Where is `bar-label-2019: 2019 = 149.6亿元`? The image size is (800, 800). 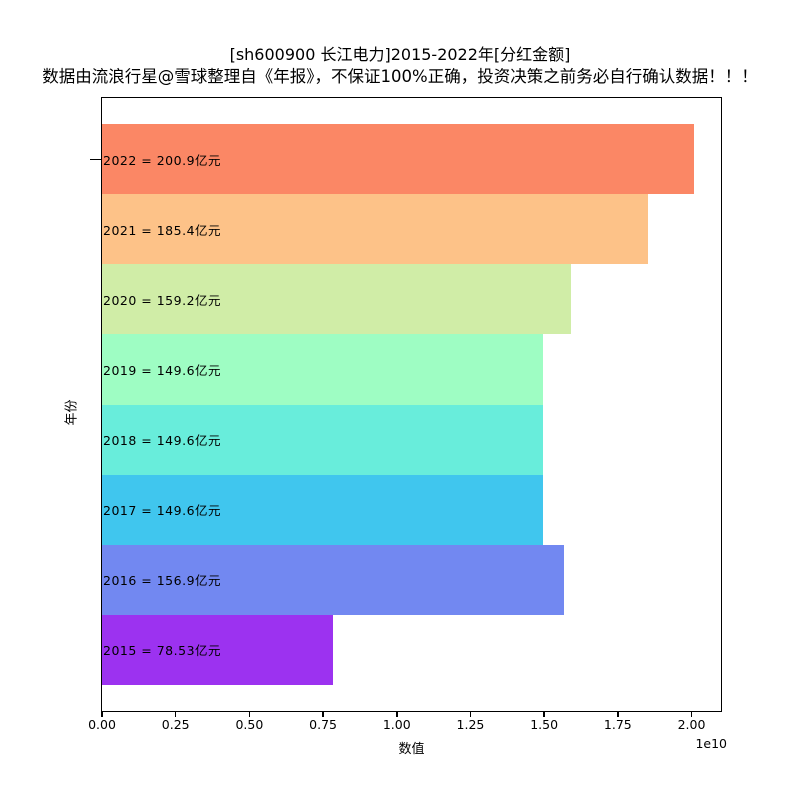 bar-label-2019: 2019 = 149.6亿元 is located at coordinates (162, 370).